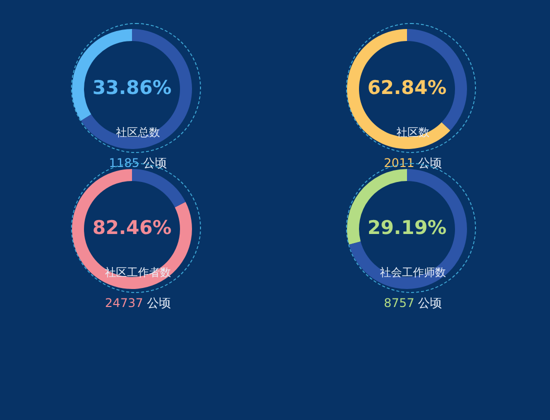  Describe the element at coordinates (413, 303) in the screenshot. I see `text: 8757 公顷` at that location.